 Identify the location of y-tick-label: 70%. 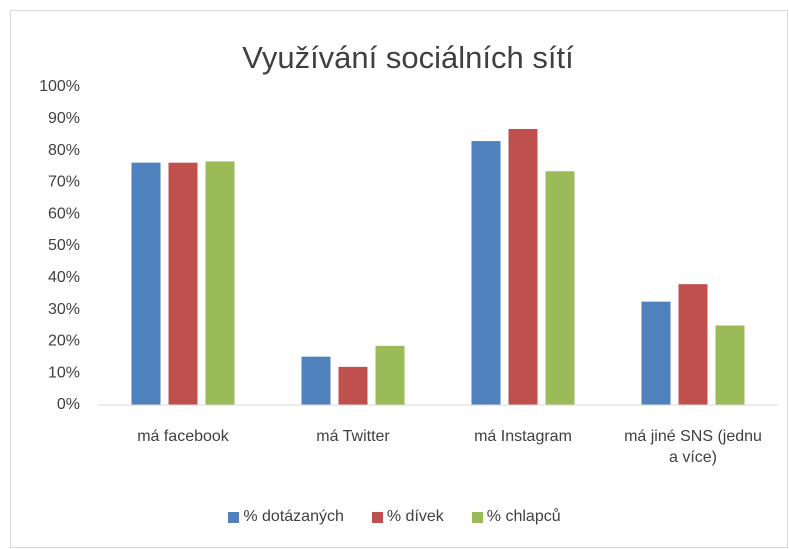
(64, 182).